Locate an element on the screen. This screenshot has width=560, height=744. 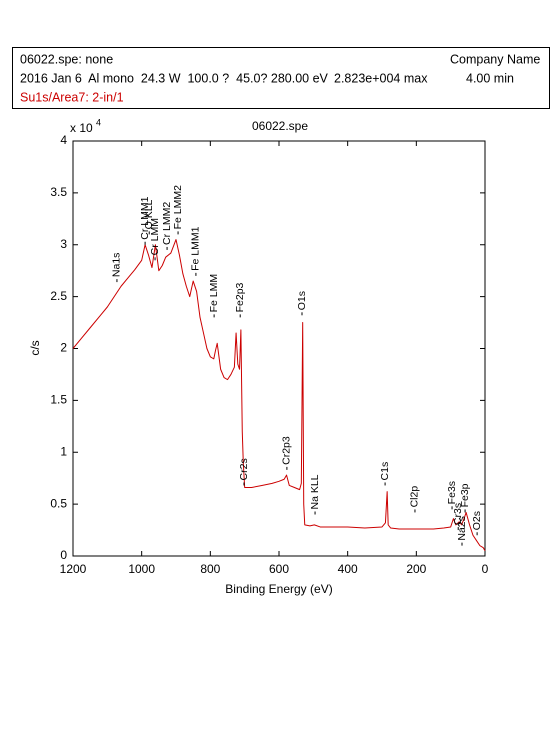
header-min: 4.00 min is located at coordinates (490, 78).